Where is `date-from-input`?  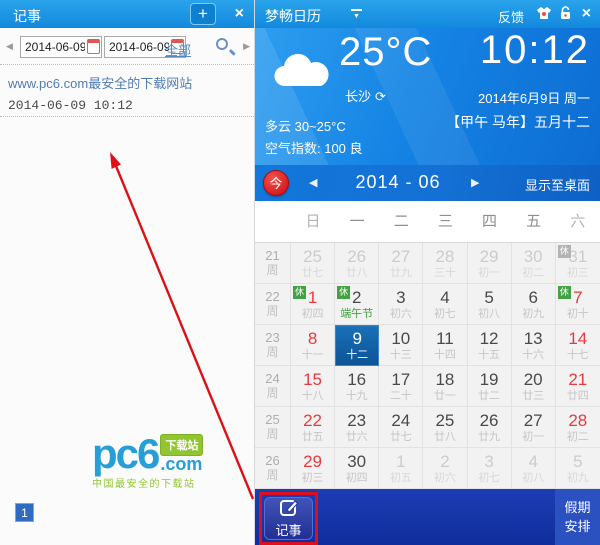
date-from-input is located at coordinates (61, 47).